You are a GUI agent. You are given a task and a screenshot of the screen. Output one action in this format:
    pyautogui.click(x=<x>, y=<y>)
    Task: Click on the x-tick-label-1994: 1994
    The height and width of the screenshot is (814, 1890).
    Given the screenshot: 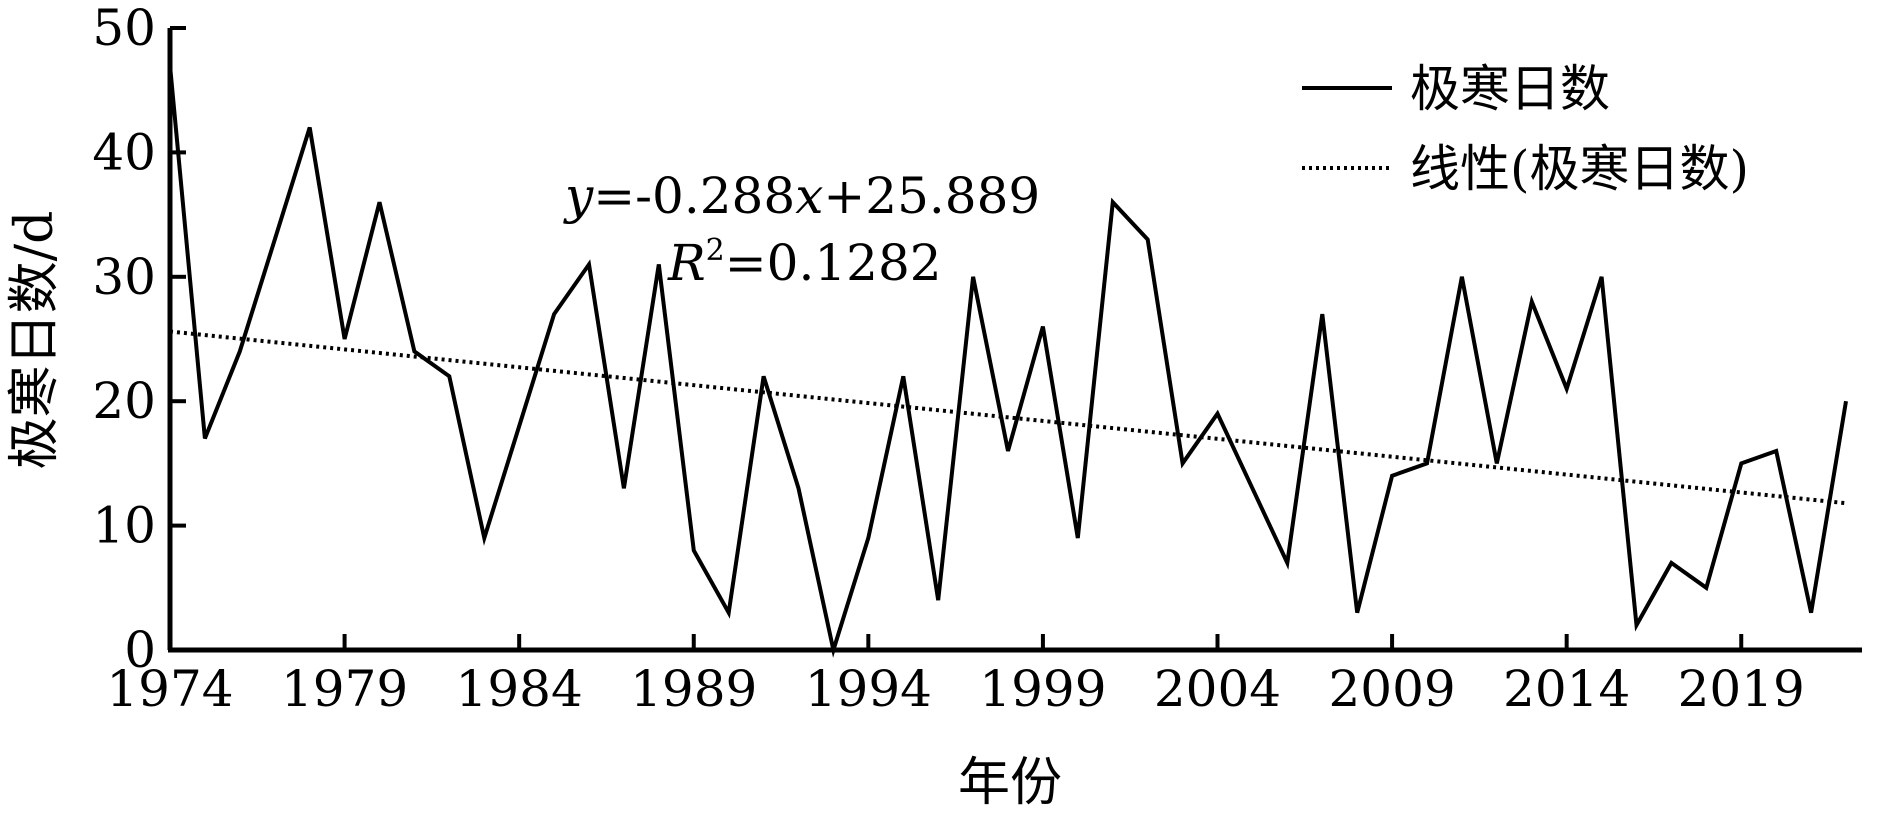 What is the action you would take?
    pyautogui.click(x=868, y=689)
    